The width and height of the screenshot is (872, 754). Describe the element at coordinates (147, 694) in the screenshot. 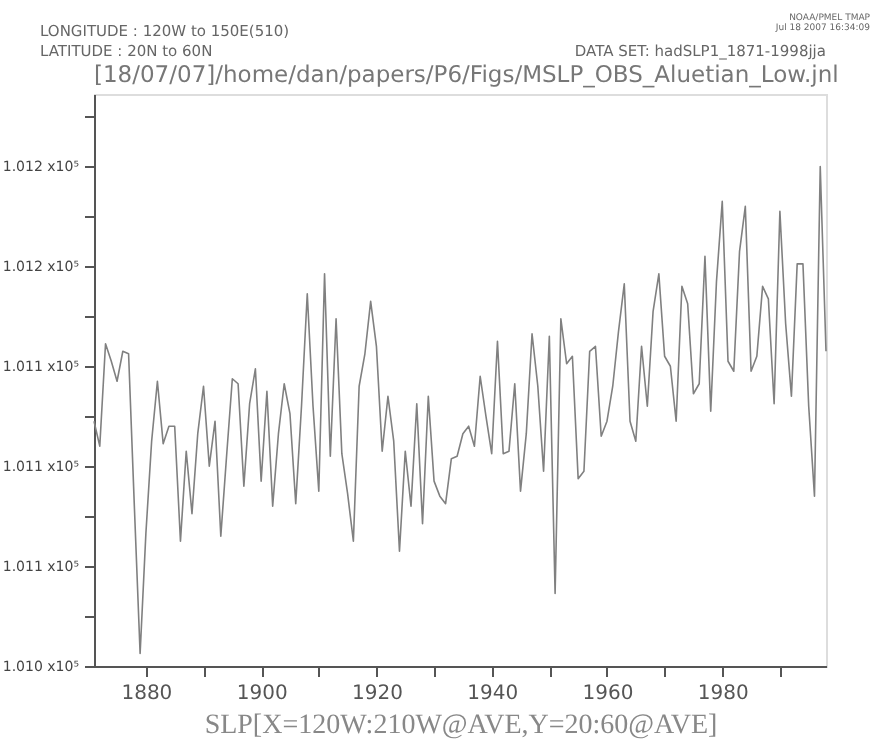

I see `x-tick-label: 1880` at that location.